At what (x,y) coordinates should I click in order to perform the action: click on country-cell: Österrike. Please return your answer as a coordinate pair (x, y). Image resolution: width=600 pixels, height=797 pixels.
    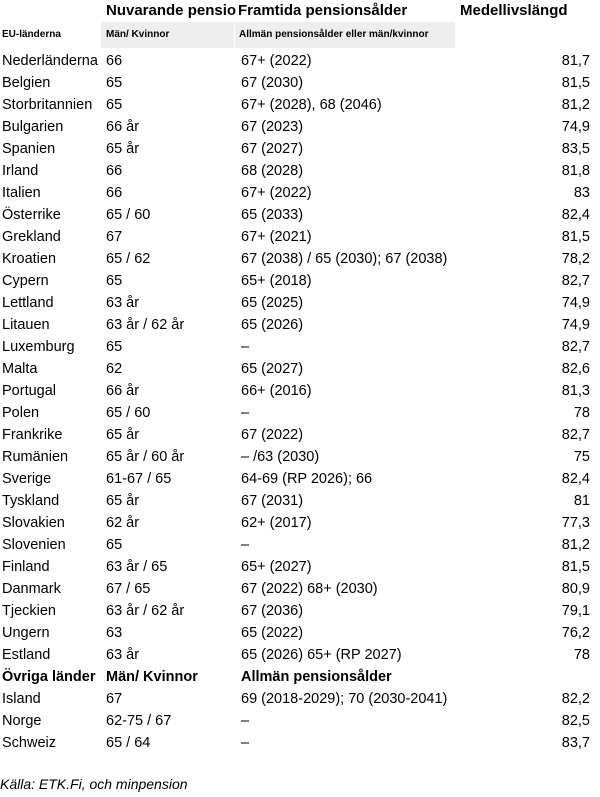
    Looking at the image, I should click on (31, 215).